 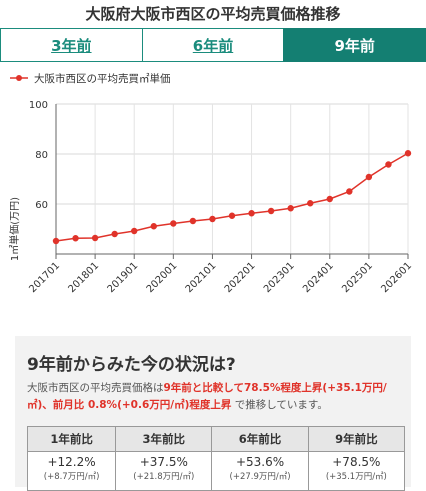 What do you see at coordinates (71, 439) in the screenshot?
I see `table-header: 1年前比` at bounding box center [71, 439].